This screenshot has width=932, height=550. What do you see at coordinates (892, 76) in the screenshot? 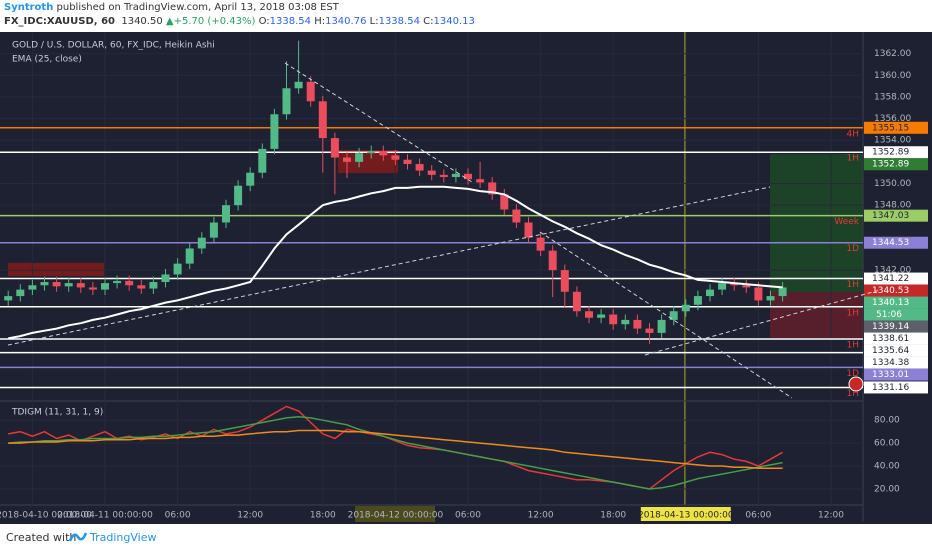
I see `y-tick-label: 1360.00` at bounding box center [892, 76].